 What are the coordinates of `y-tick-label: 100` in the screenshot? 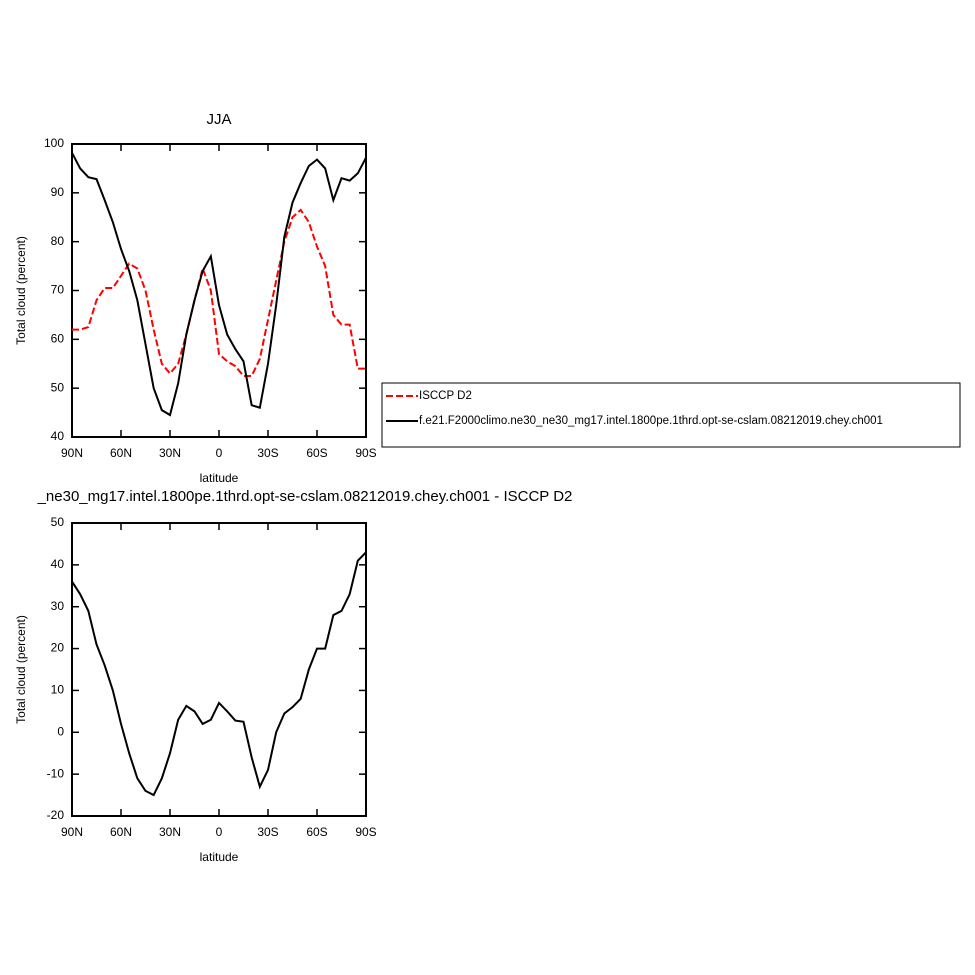 It's located at (54, 143).